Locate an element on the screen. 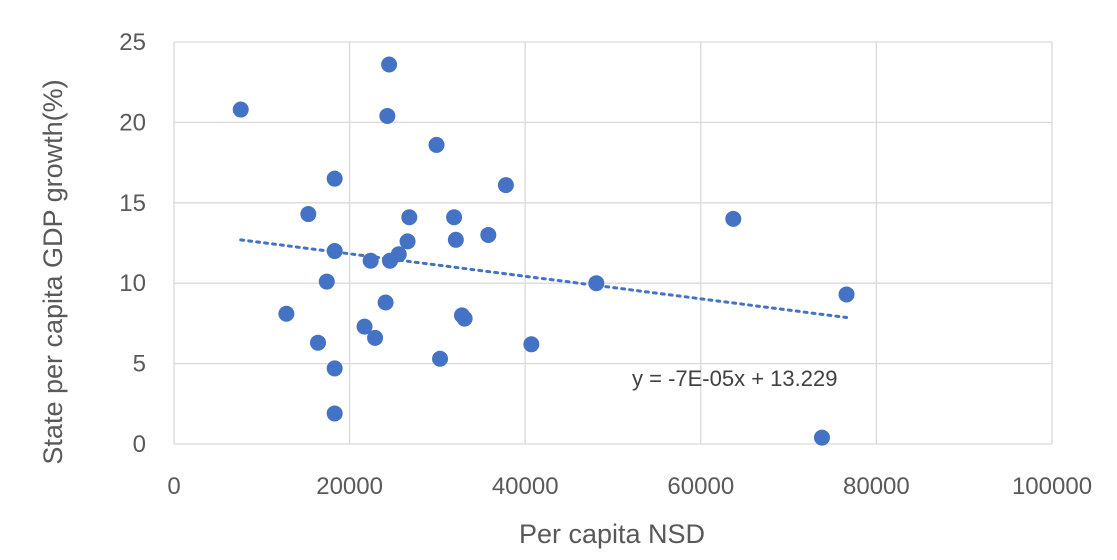  trendline-layer is located at coordinates (544, 278).